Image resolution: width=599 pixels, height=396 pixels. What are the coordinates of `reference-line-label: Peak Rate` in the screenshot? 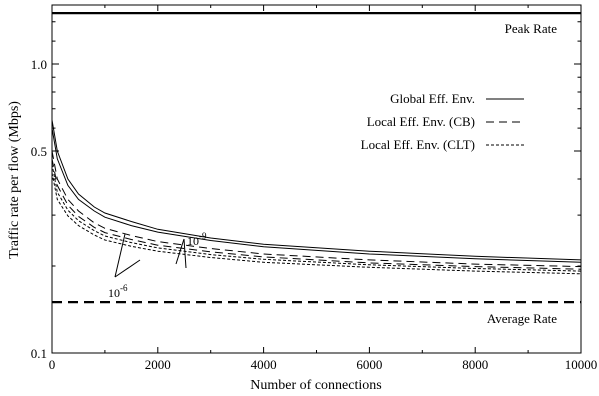 It's located at (531, 28).